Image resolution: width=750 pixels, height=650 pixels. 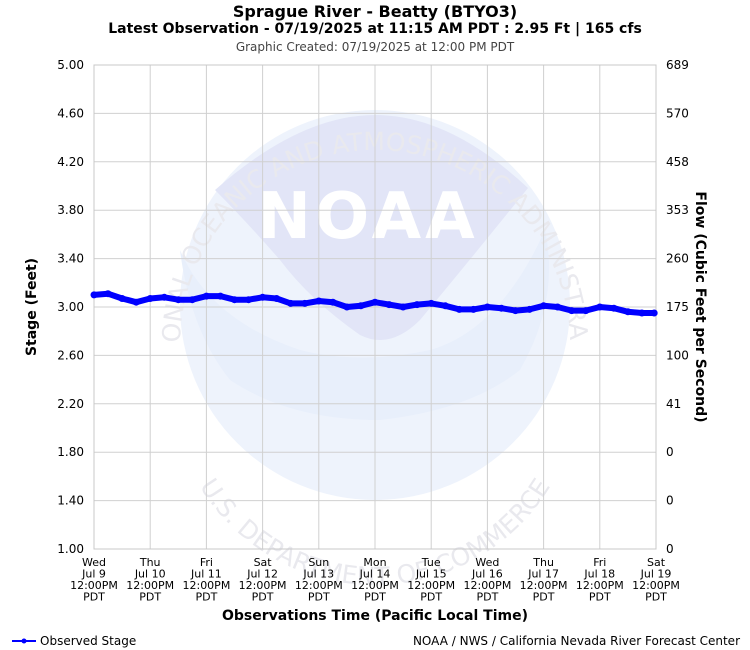 What do you see at coordinates (70, 501) in the screenshot?
I see `y-tick-label: 1.40` at bounding box center [70, 501].